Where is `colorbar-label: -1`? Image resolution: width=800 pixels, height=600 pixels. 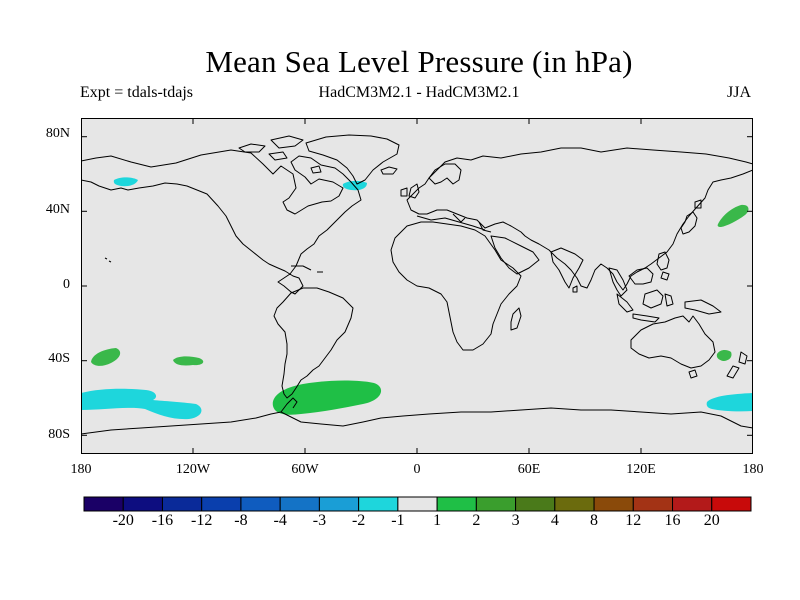
colorbar-label: -1 is located at coordinates (398, 520).